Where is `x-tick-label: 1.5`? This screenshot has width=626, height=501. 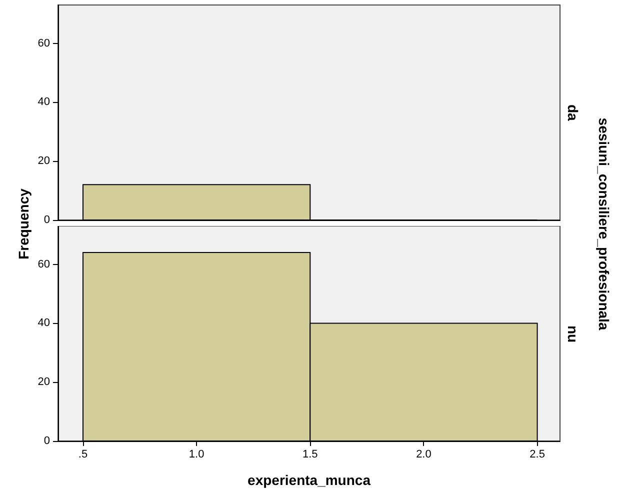
x-tick-label: 1.5 is located at coordinates (310, 454).